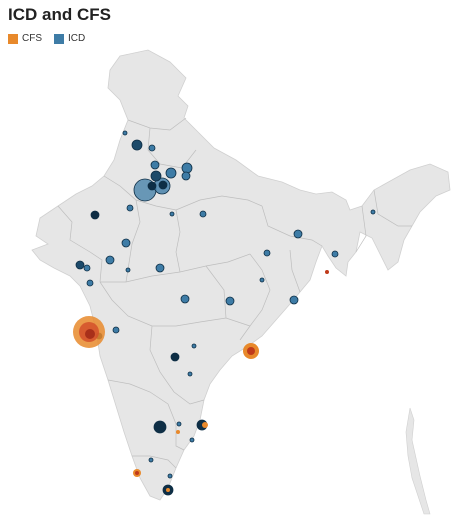  What do you see at coordinates (13, 38) in the screenshot?
I see `legend-swatch-cfs` at bounding box center [13, 38].